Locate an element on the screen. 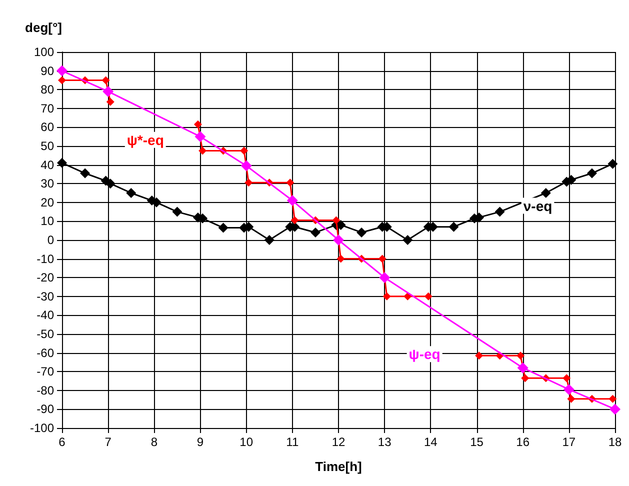  y-tick-label: -10 is located at coordinates (45, 259).